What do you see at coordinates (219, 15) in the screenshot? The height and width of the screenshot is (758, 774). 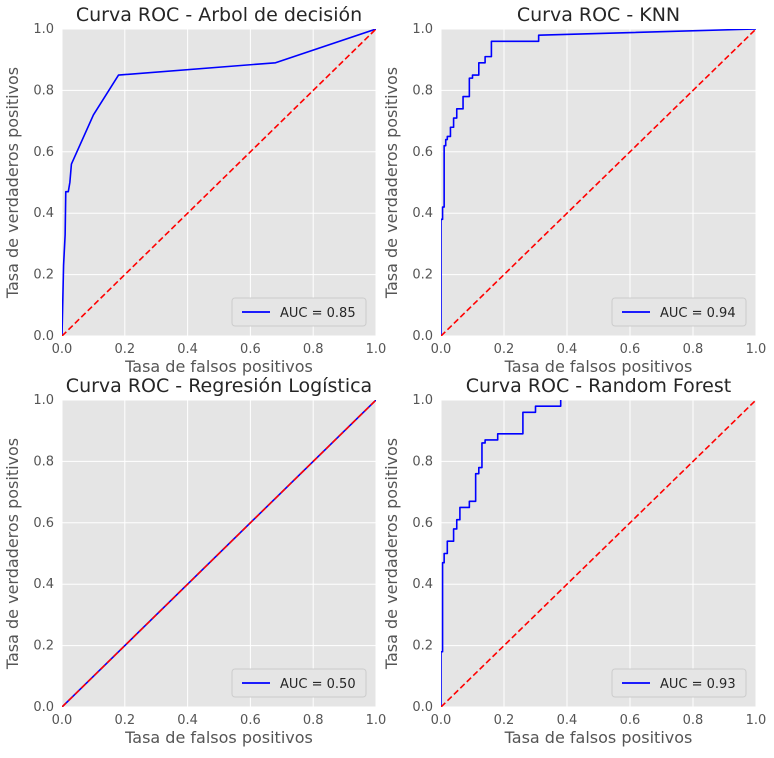 I see `chart-title: Curva ROC - Arbol de decisión` at bounding box center [219, 15].